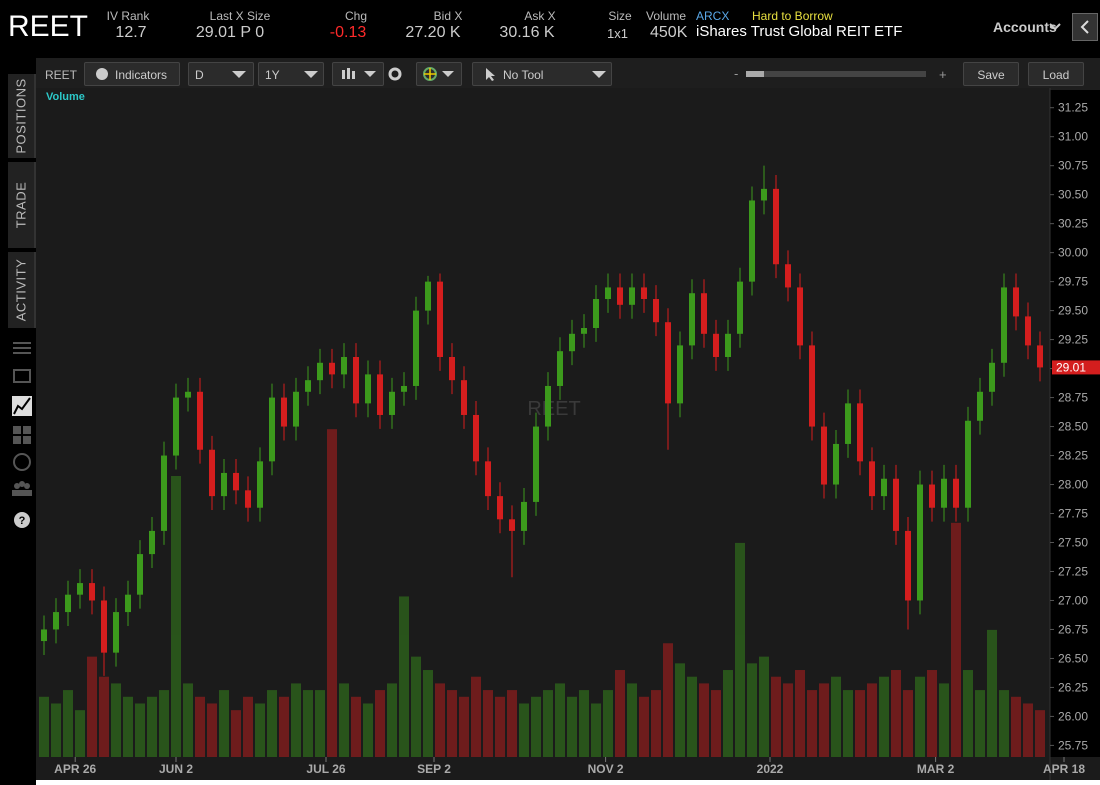 The image size is (1100, 785). Describe the element at coordinates (1025, 27) in the screenshot. I see `accounts: Accounts` at that location.